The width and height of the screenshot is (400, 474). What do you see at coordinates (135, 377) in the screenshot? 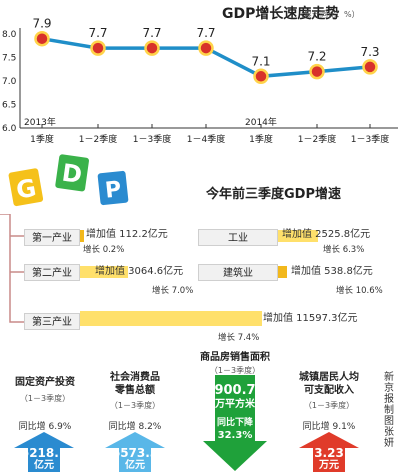
I see `stat-retail-title-1: 社会消费品` at bounding box center [135, 377].